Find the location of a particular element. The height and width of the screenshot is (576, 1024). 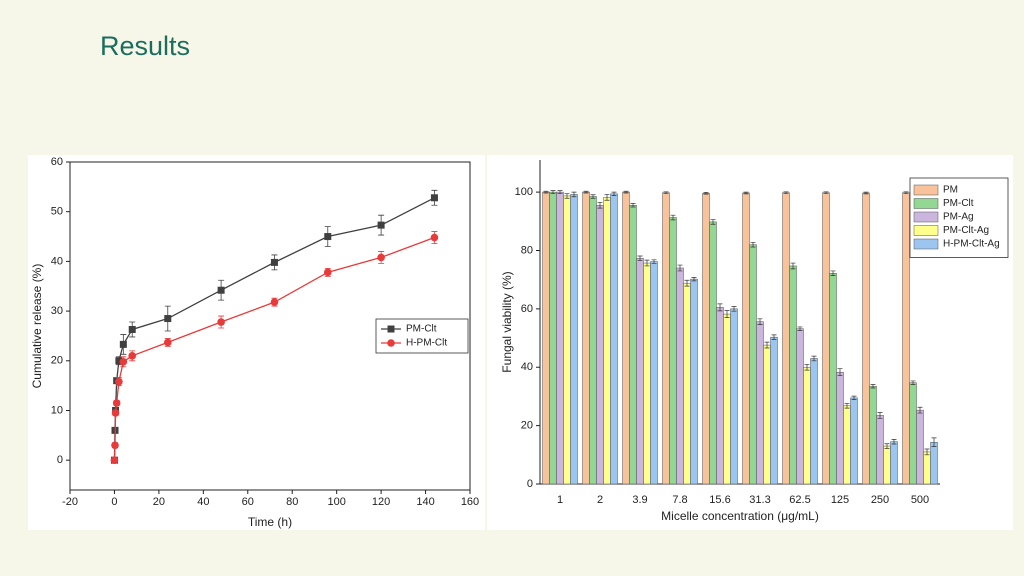

y-tick-label: 100 is located at coordinates (524, 192).